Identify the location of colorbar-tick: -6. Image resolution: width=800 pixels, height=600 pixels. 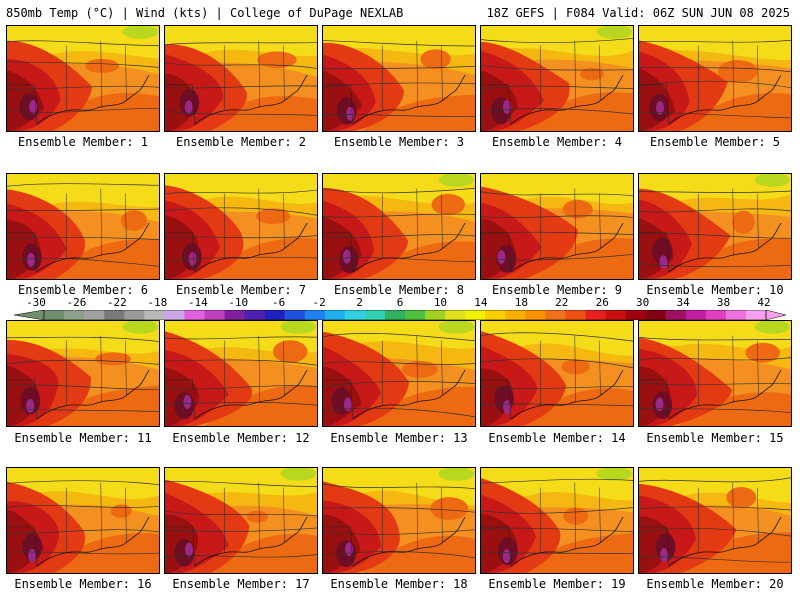
(279, 302).